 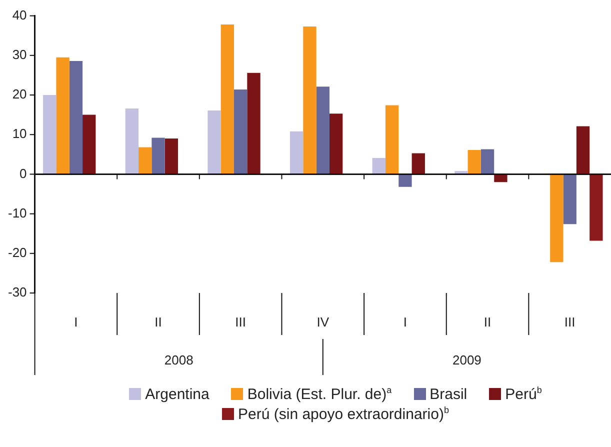 What do you see at coordinates (343, 414) in the screenshot?
I see `legend-label: Perú (sin apoyo extraordinario)$^{b}$` at bounding box center [343, 414].